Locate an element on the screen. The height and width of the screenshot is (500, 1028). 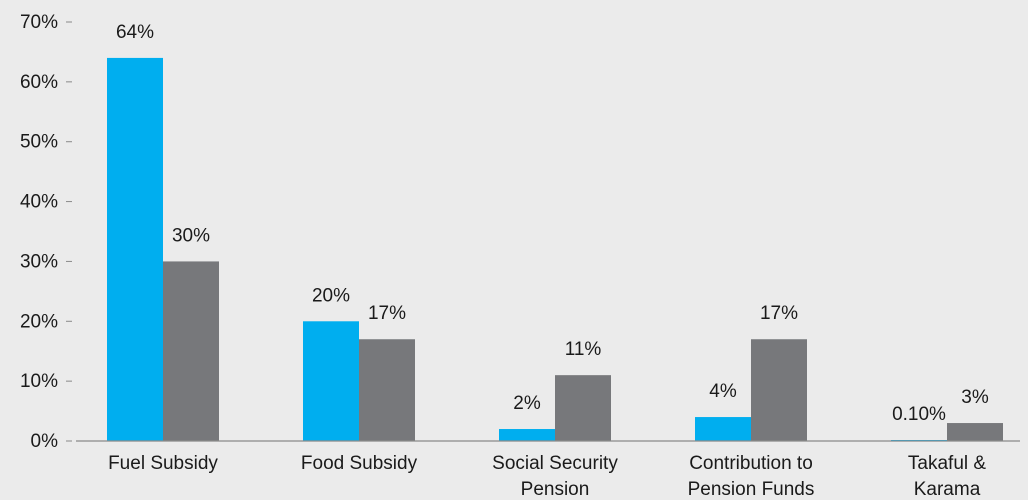
x-category-label: Takaful & Karama is located at coordinates (947, 476).